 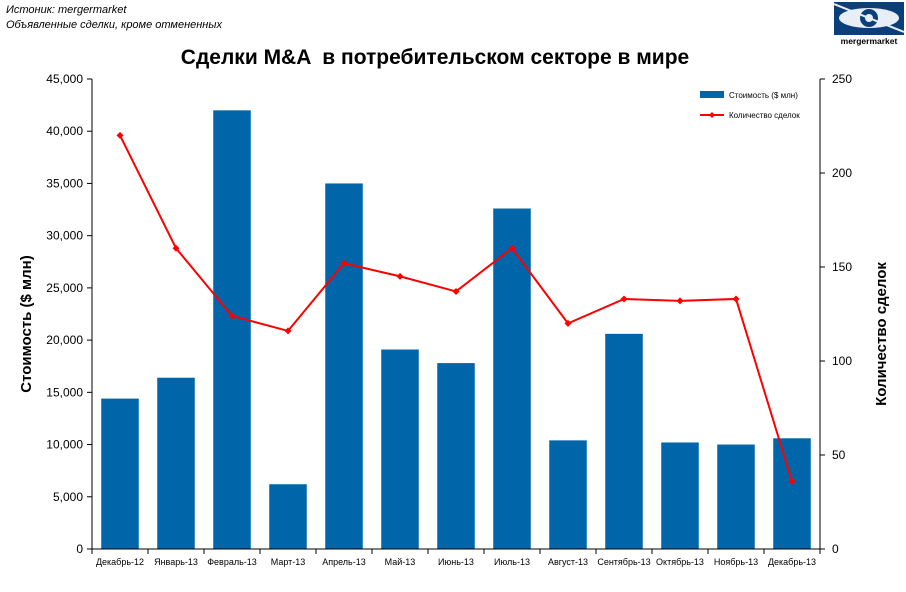 What do you see at coordinates (66, 10) in the screenshot?
I see `source-note: Истоник: mergermarket` at bounding box center [66, 10].